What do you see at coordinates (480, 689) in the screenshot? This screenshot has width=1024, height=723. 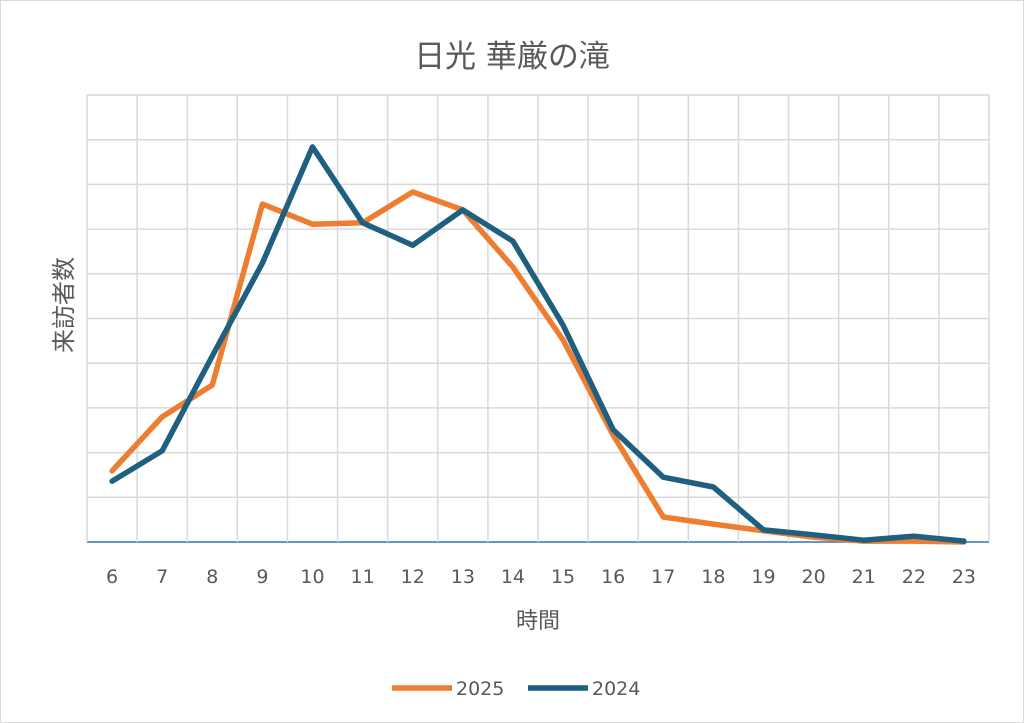 I see `legend-label-2025: 2025` at bounding box center [480, 689].